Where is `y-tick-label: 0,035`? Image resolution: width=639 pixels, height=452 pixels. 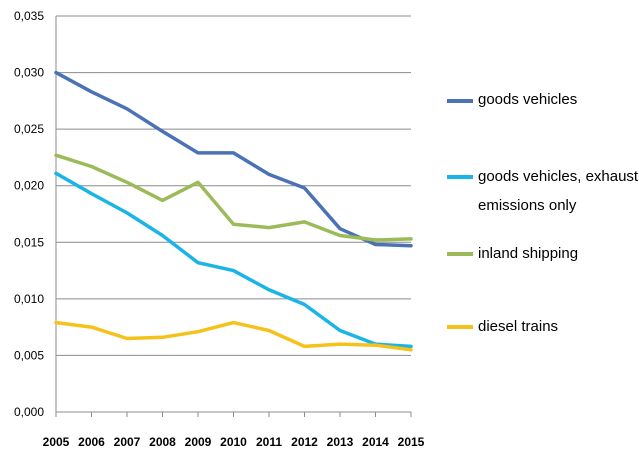
y-tick-label: 0,035 is located at coordinates (29, 16).